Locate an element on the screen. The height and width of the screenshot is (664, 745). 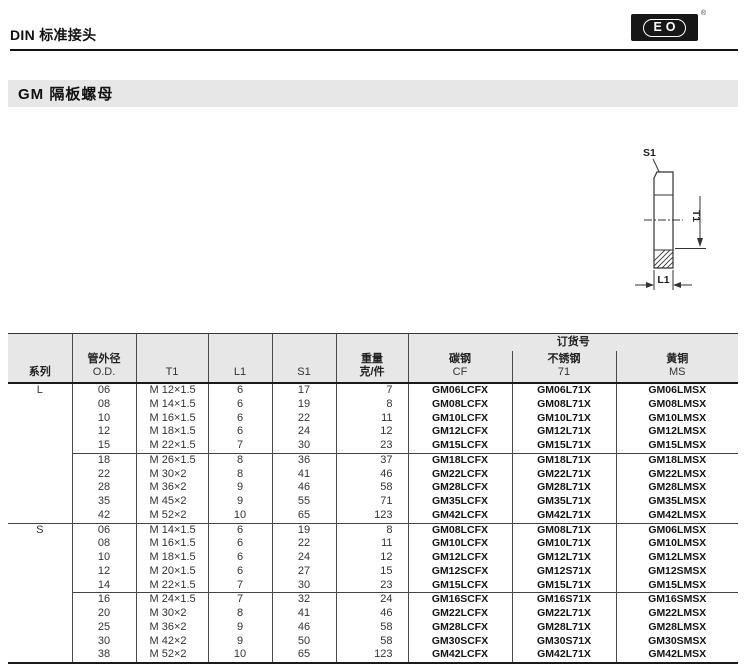
cell-od: 18 is located at coordinates (103, 460).